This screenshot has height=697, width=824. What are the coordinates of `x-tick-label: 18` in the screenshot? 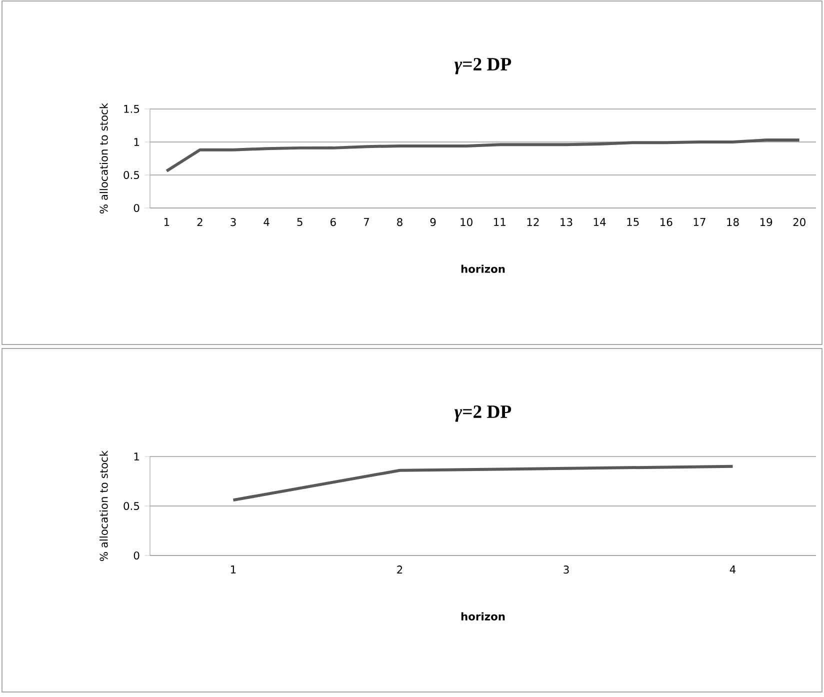 It's located at (733, 222).